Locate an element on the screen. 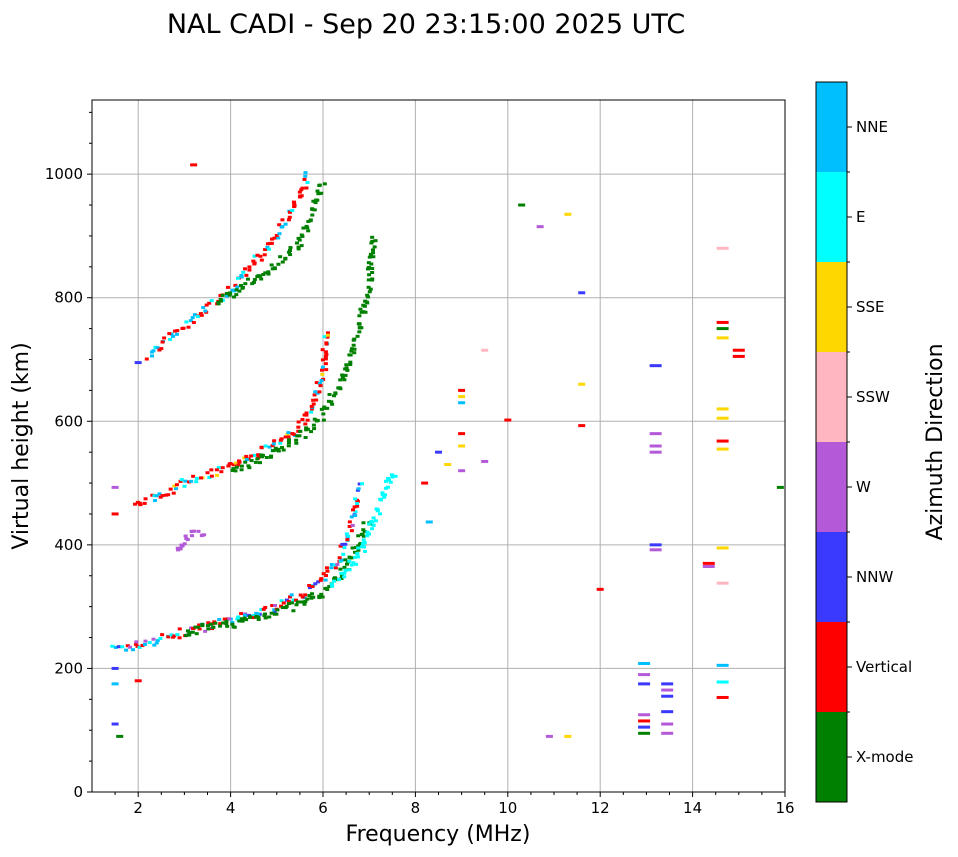 This screenshot has height=857, width=958. x-tick-label: 16 is located at coordinates (784, 808).